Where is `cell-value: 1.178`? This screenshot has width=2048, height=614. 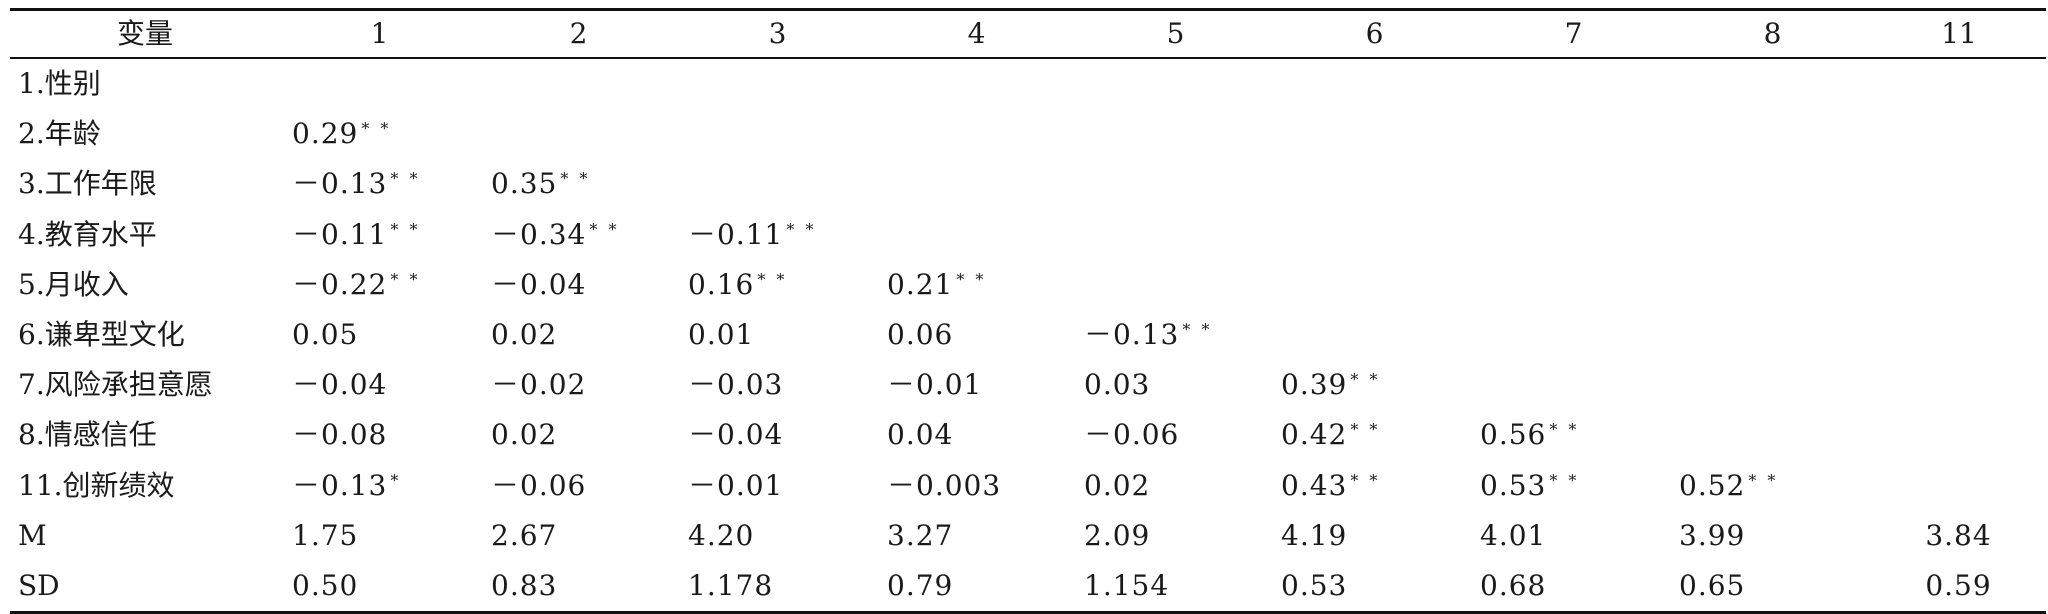 cell-value: 1.178 is located at coordinates (731, 585).